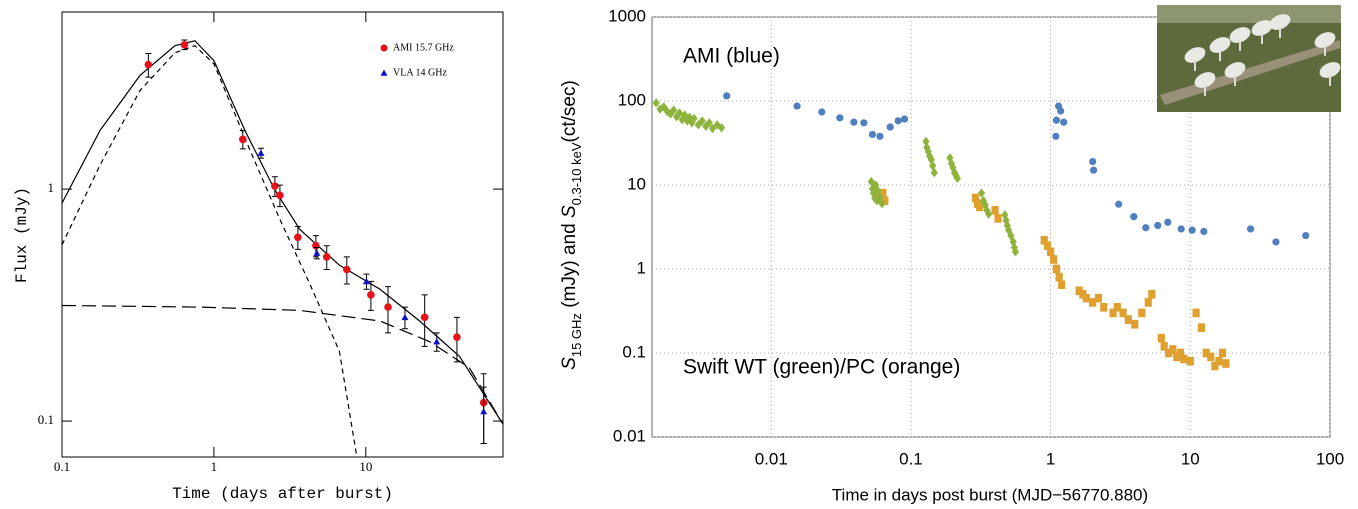 The image size is (1358, 509). I want to click on model-curve, so click(282, 364).